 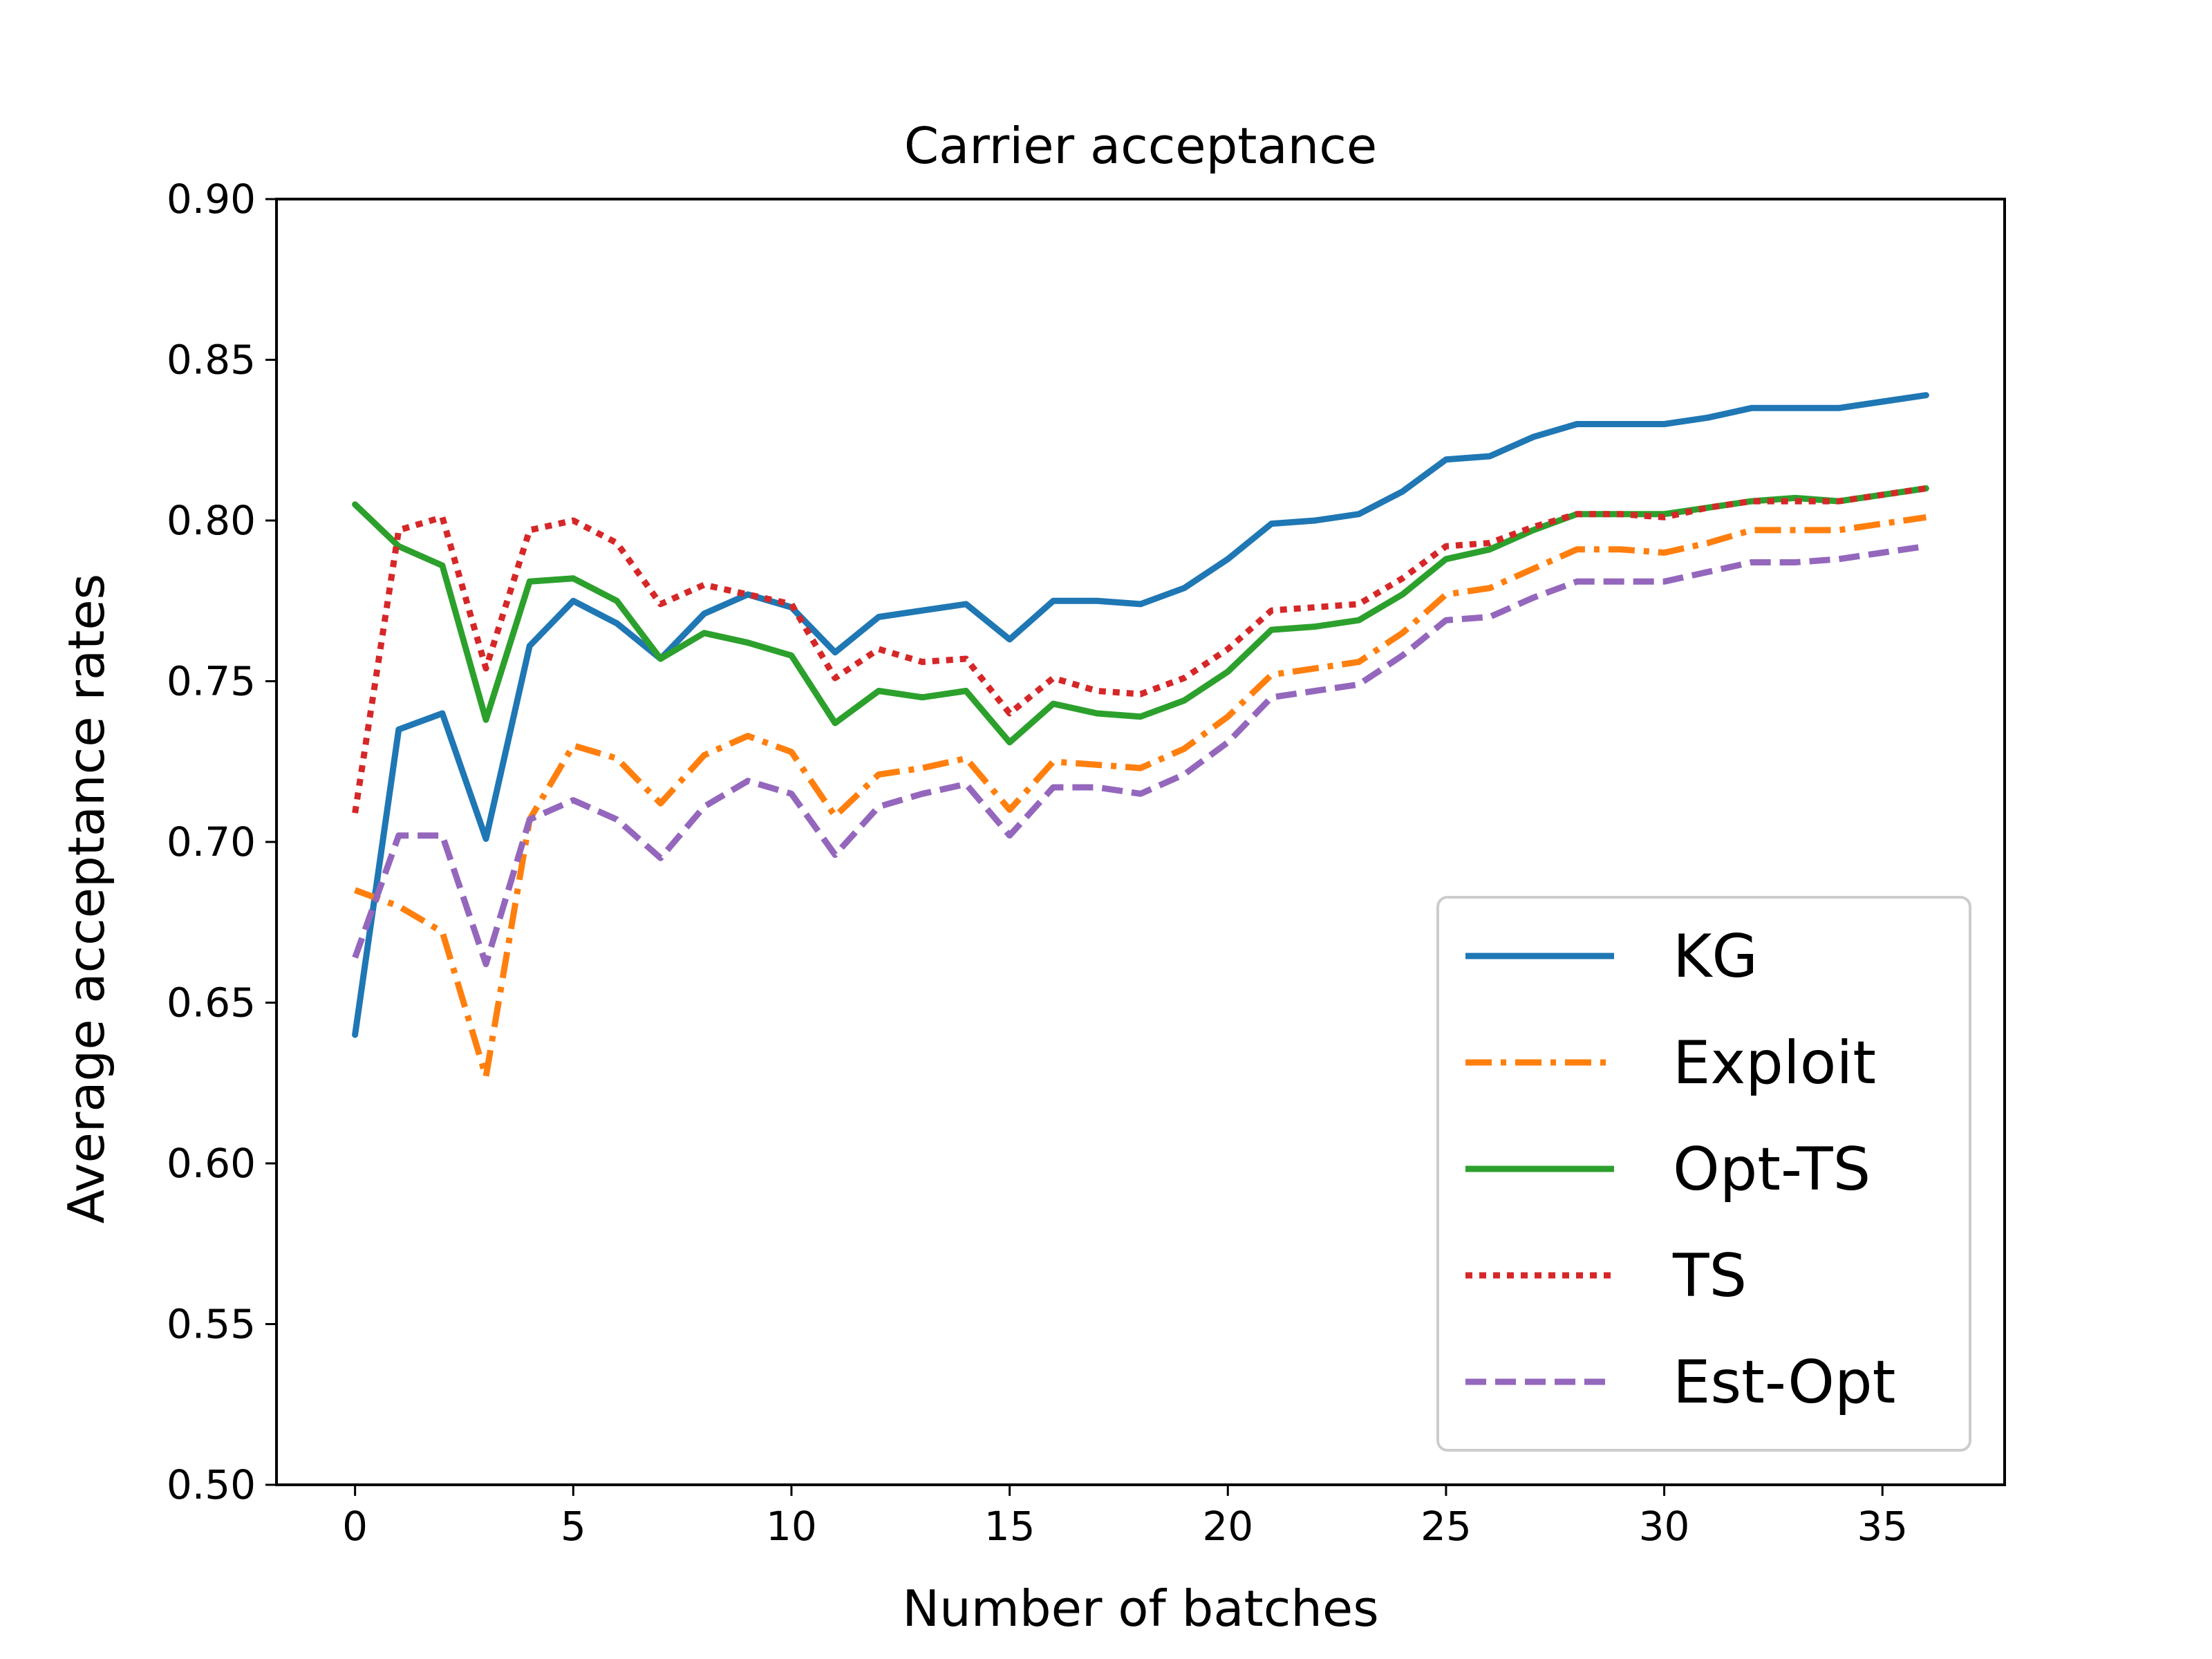 What do you see at coordinates (211, 681) in the screenshot?
I see `y-tick-label: 0.75` at bounding box center [211, 681].